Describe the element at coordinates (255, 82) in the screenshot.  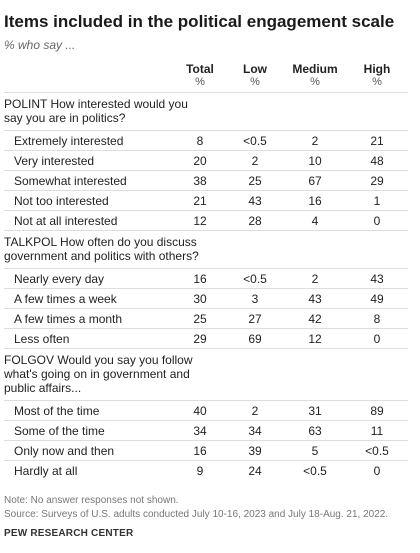
I see `unit-low: %` at that location.